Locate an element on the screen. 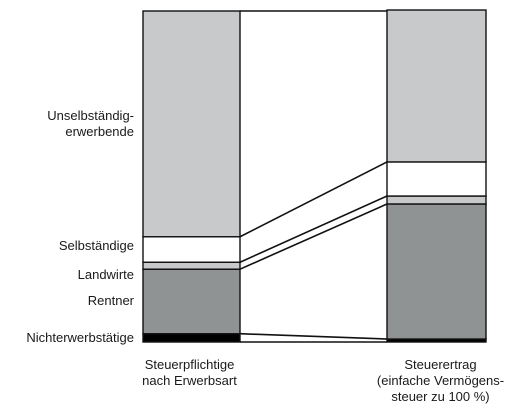  category-label-unselbstaendige: Unselbständig-erwerbende is located at coordinates (90, 124).